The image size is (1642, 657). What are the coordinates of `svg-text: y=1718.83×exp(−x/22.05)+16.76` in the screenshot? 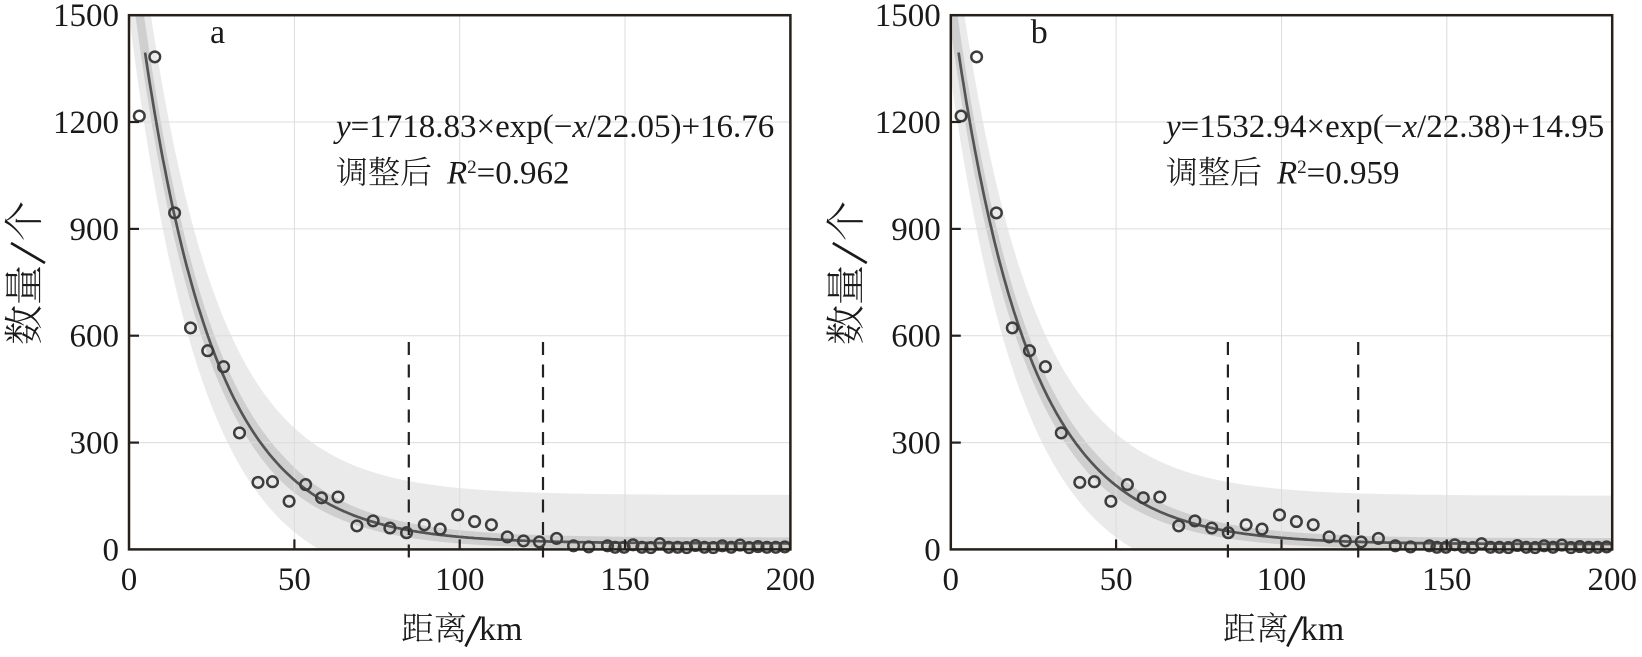 It's located at (553, 127).